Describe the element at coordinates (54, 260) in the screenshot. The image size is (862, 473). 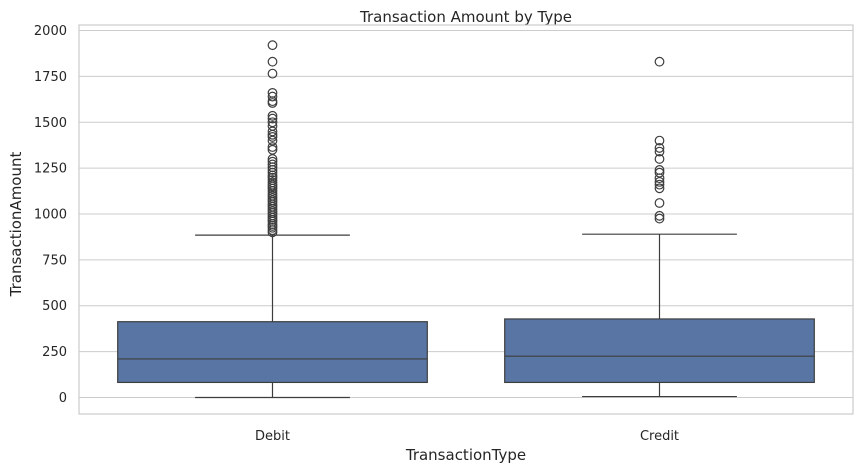
I see `y-tick-label-750: 750` at that location.